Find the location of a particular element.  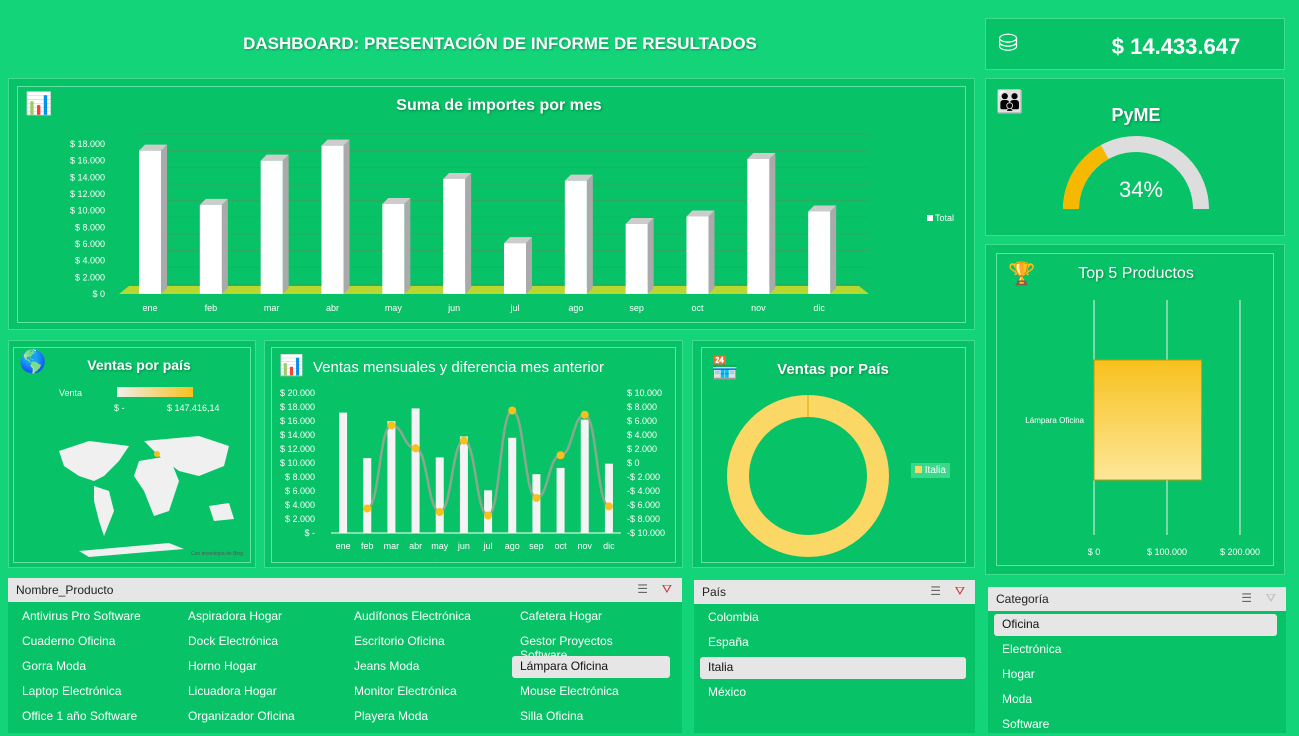

slicer-item: Italia is located at coordinates (833, 668).